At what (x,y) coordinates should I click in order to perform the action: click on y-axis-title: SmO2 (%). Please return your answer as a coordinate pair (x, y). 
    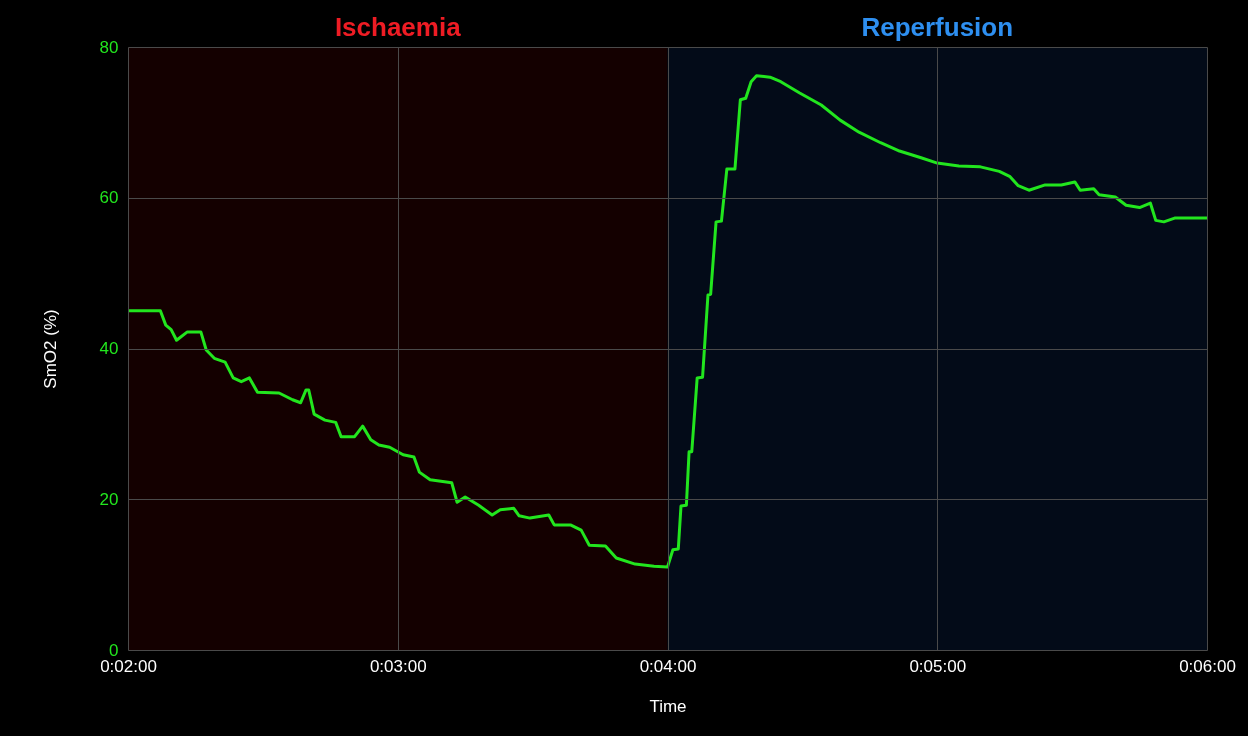
    Looking at the image, I should click on (50, 349).